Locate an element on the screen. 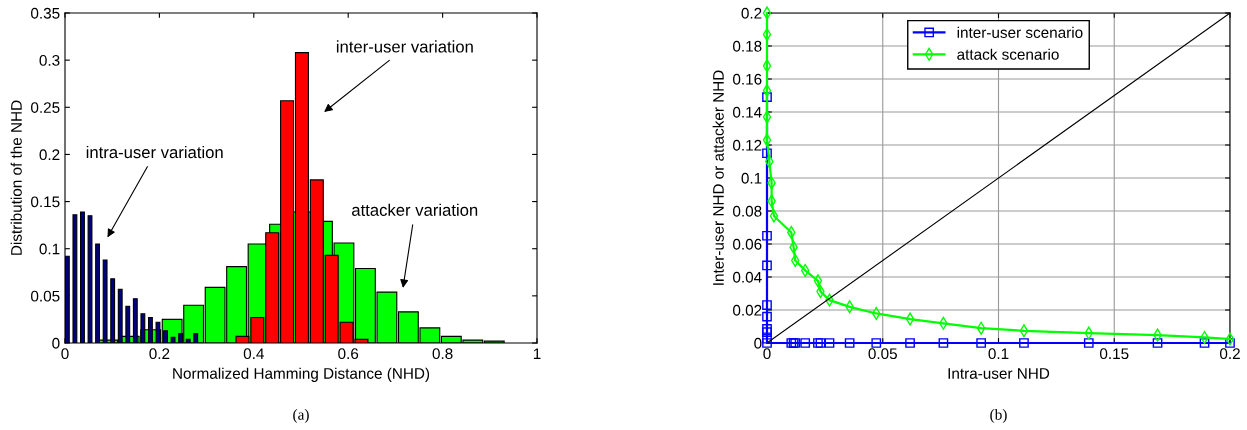 Image resolution: width=1247 pixels, height=430 pixels. y-tick-label: 0.18 is located at coordinates (747, 46).